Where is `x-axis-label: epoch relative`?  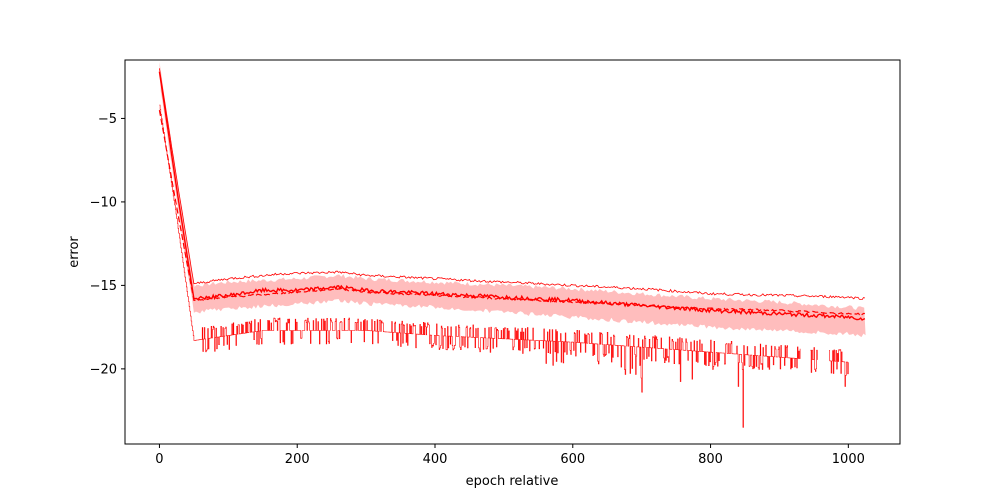 x-axis-label: epoch relative is located at coordinates (512, 481).